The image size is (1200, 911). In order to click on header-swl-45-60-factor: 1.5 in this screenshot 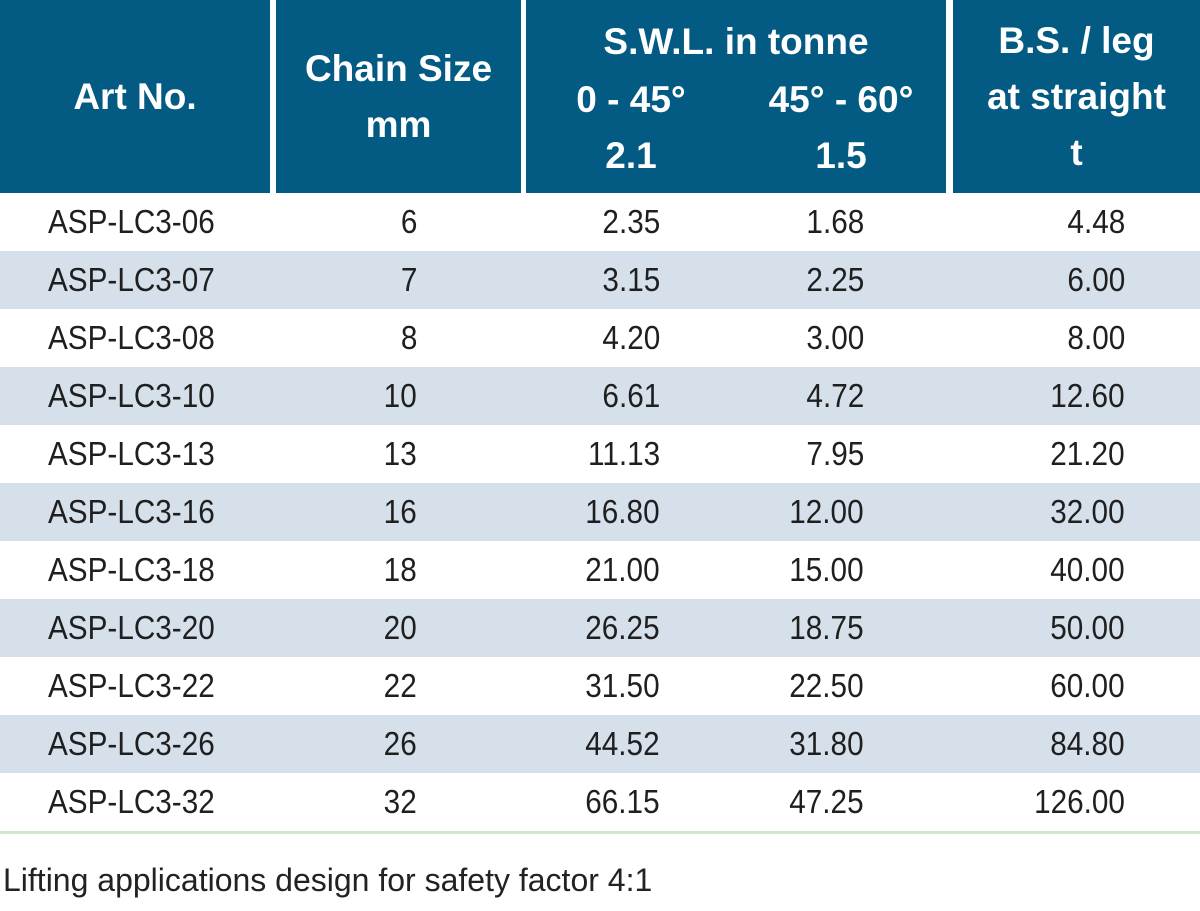, I will do `click(841, 155)`.